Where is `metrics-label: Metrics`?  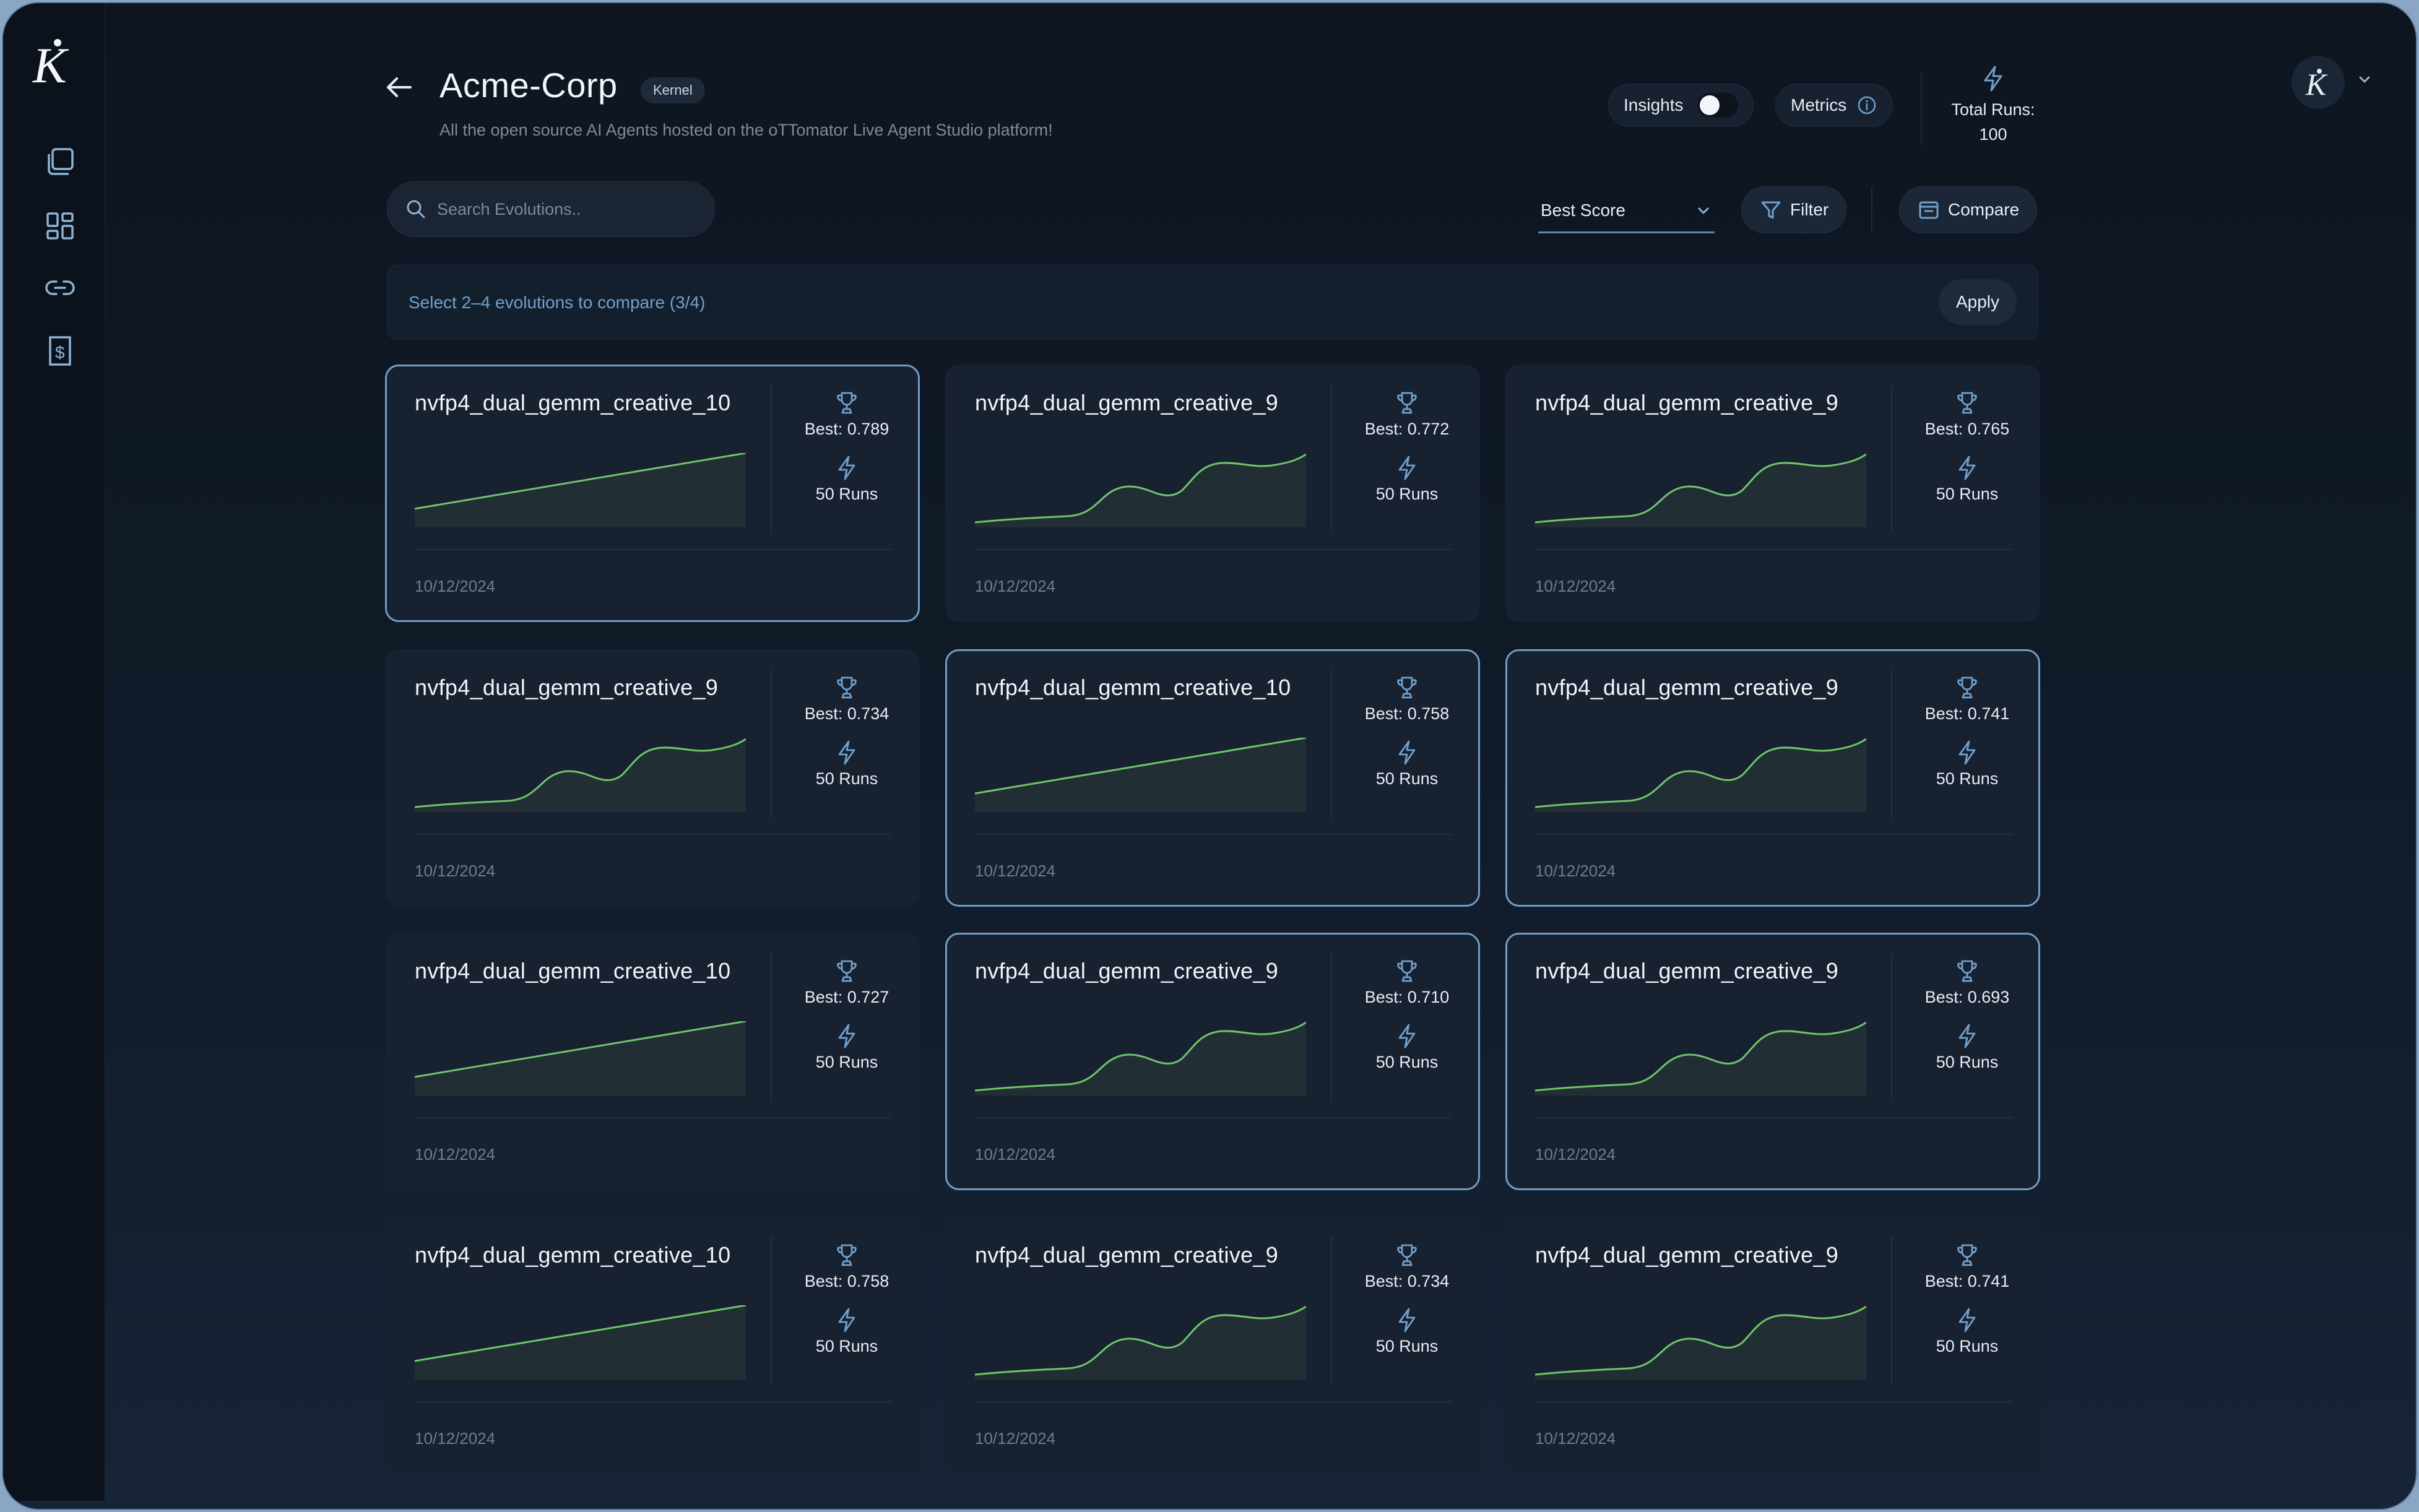
metrics-label: Metrics is located at coordinates (1819, 104).